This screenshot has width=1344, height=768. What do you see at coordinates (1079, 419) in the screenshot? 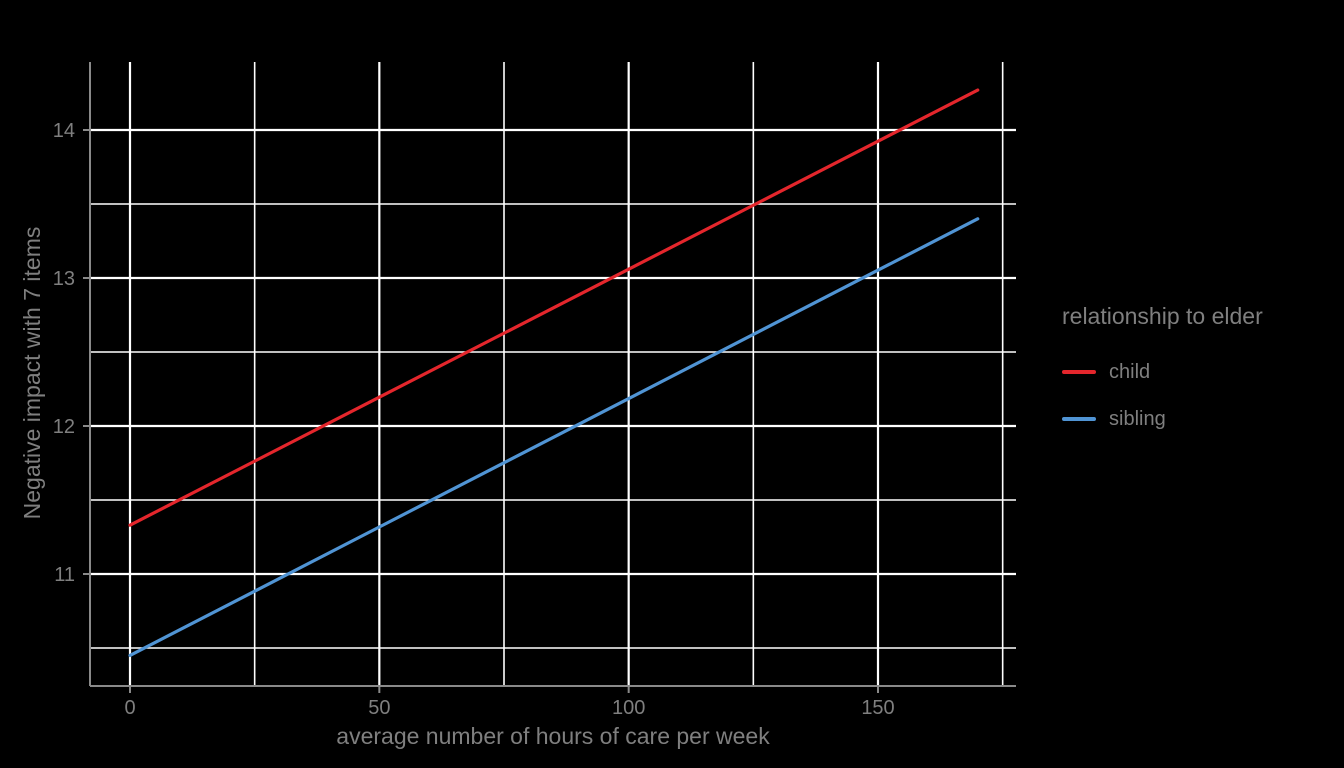
I see `legend-swatch-sibling` at bounding box center [1079, 419].